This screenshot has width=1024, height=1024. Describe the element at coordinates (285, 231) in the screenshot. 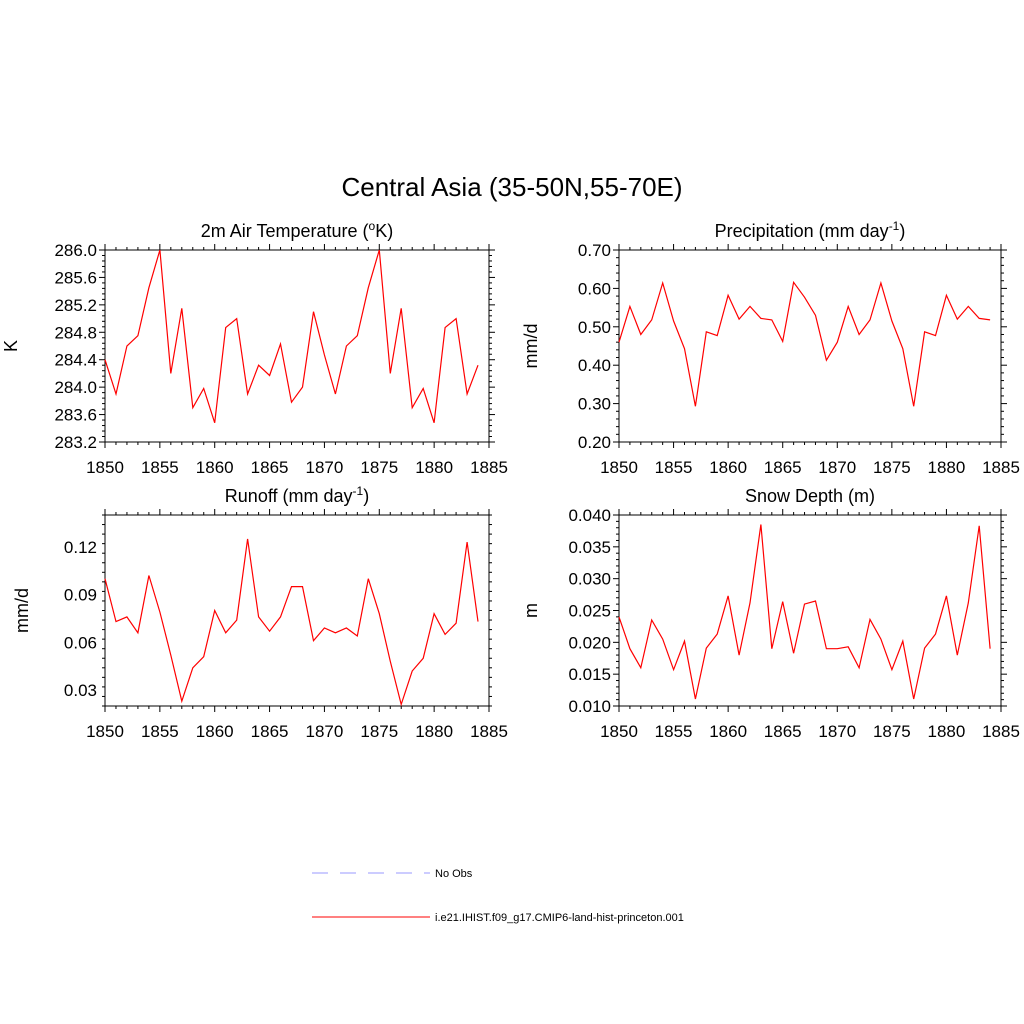

I see `panel-title-text: 2m Air Temperature (` at that location.